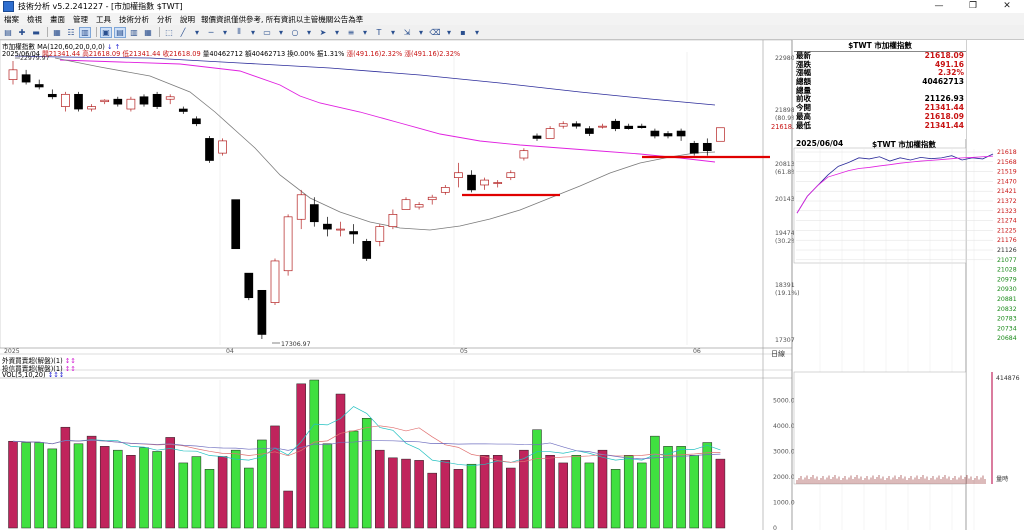 Image resolution: width=1024 pixels, height=530 pixels. Describe the element at coordinates (435, 32) in the screenshot. I see `eraser-icon: ⌫` at that location.